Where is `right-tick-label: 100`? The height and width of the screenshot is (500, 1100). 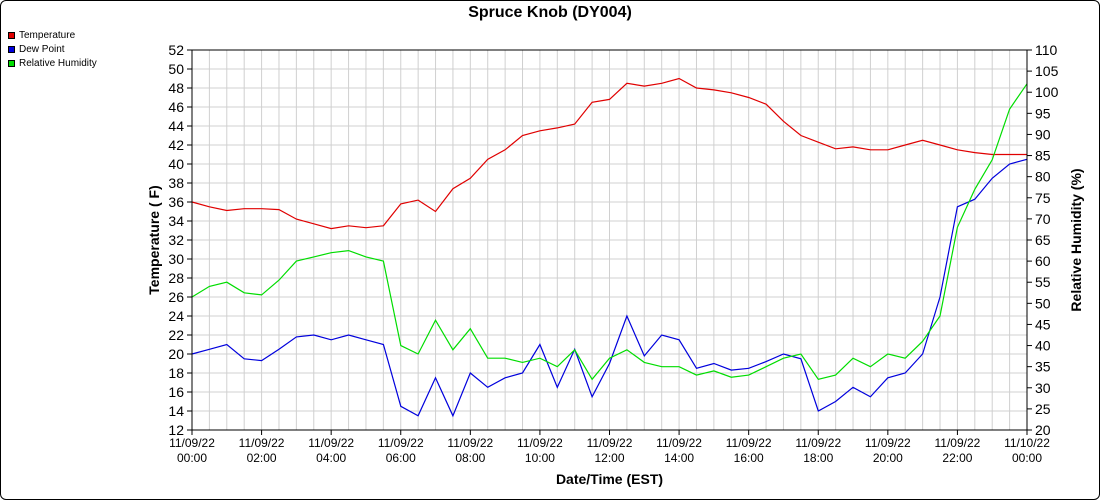
right-tick-label: 100 is located at coordinates (1047, 92).